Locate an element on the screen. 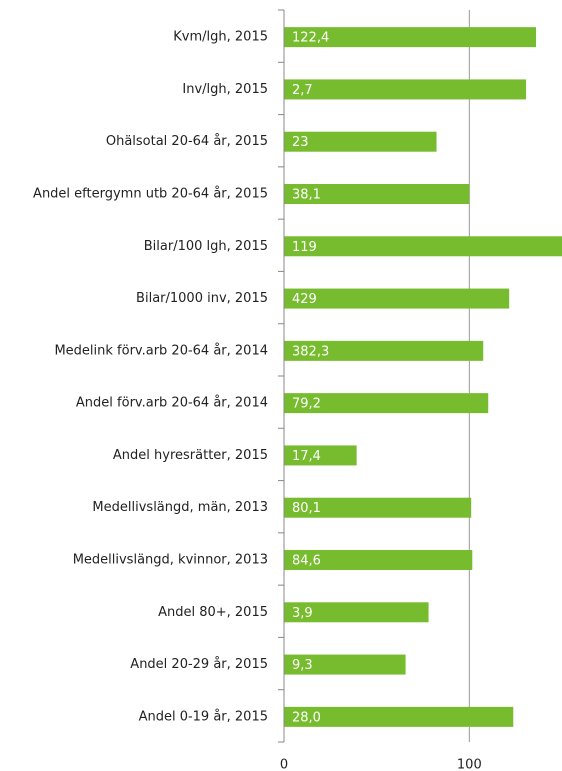  y-tick-label: Kvm/lgh, 2015 is located at coordinates (220, 37).